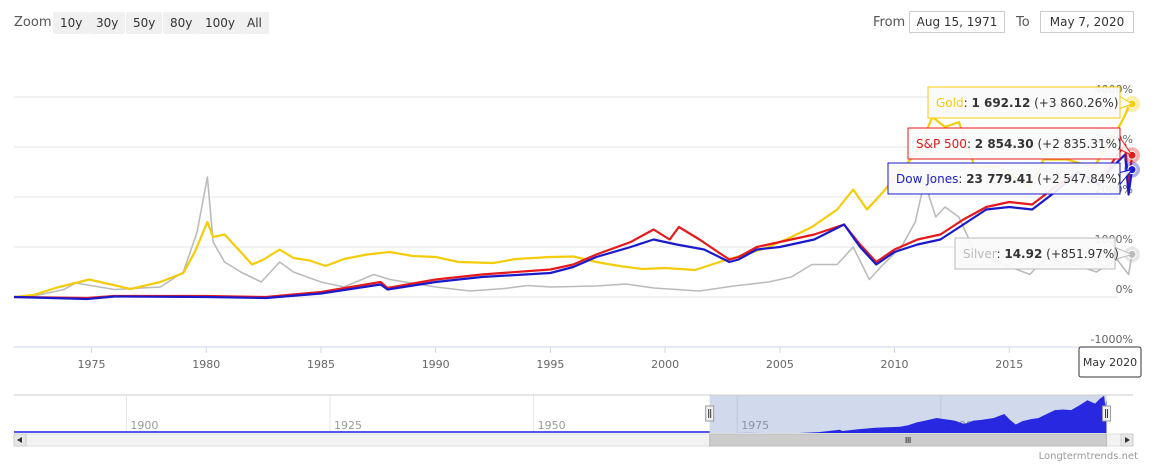 Image resolution: width=1164 pixels, height=468 pixels. Describe the element at coordinates (348, 425) in the screenshot. I see `navigator-tick-label: 1925` at that location.